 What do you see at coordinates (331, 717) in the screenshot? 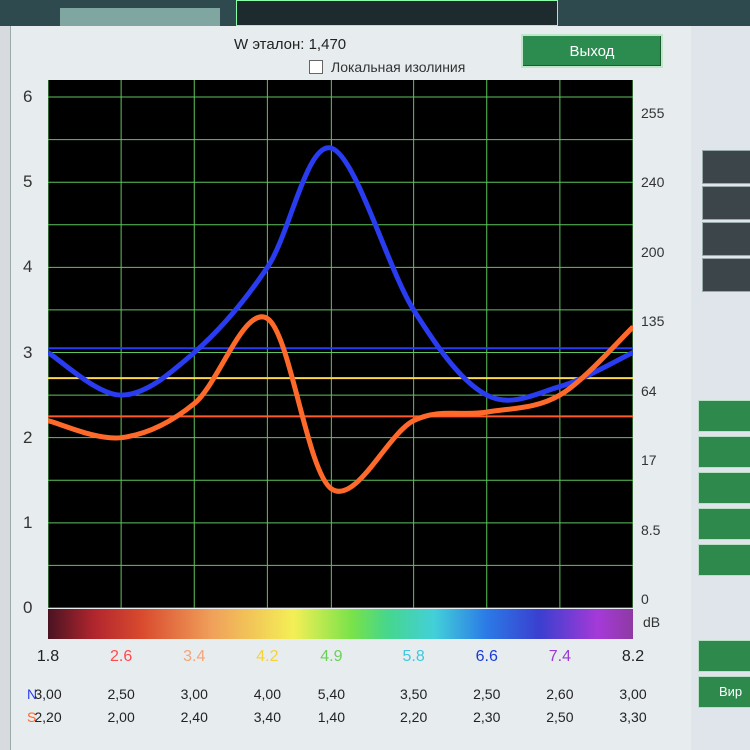
I see `table-cell-S-4: 1,40` at bounding box center [331, 717].